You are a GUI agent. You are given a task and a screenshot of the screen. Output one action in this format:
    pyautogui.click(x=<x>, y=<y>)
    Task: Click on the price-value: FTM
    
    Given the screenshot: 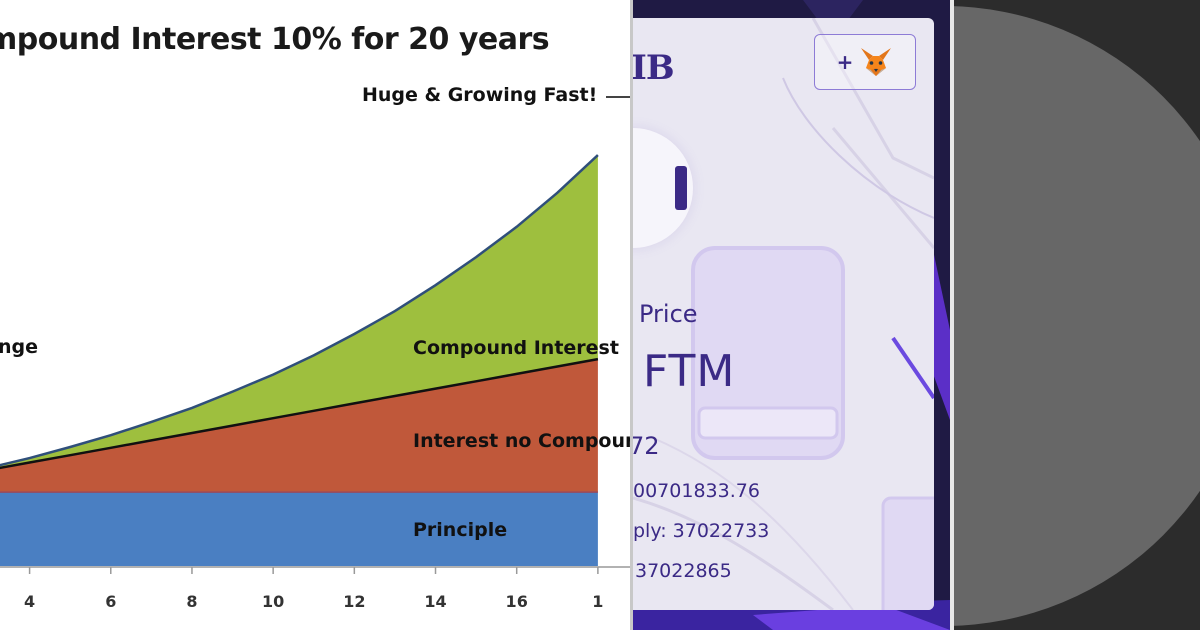 What is the action you would take?
    pyautogui.click(x=689, y=371)
    